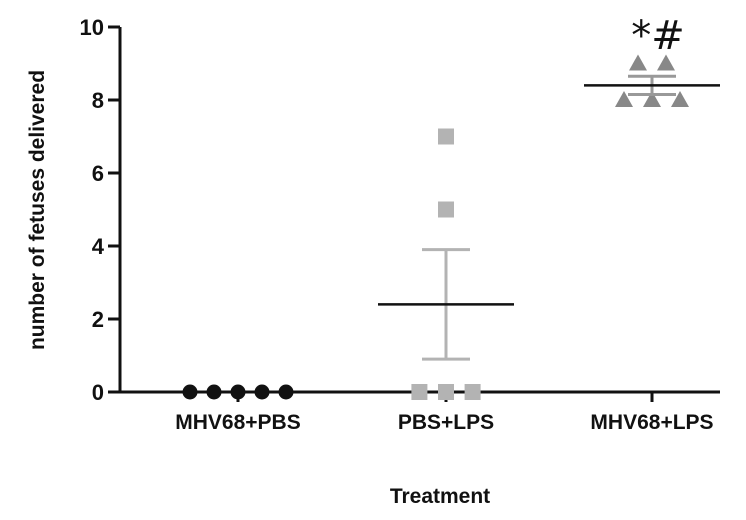 The height and width of the screenshot is (520, 746). Describe the element at coordinates (92, 27) in the screenshot. I see `y-tick-label: 10` at that location.